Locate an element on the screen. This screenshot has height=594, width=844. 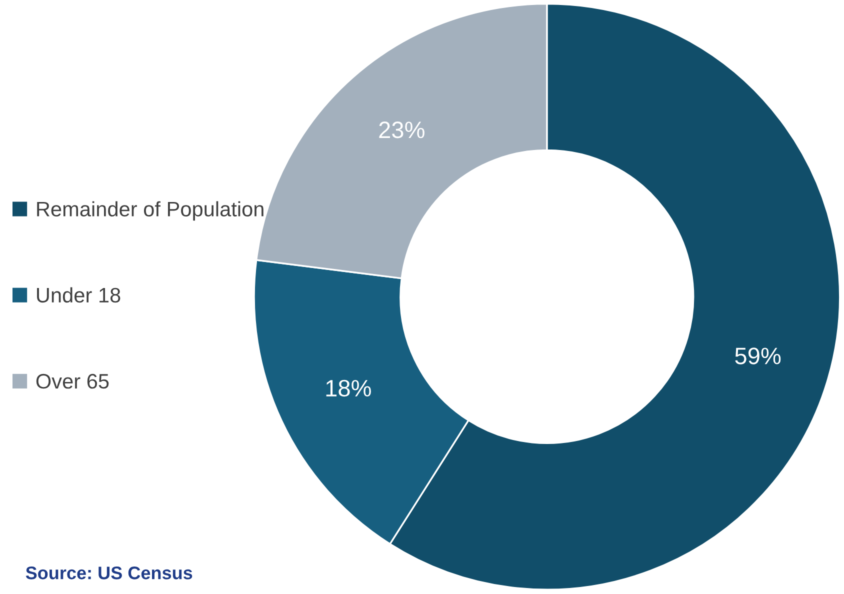
legend-label: Remainder of Population is located at coordinates (150, 211).